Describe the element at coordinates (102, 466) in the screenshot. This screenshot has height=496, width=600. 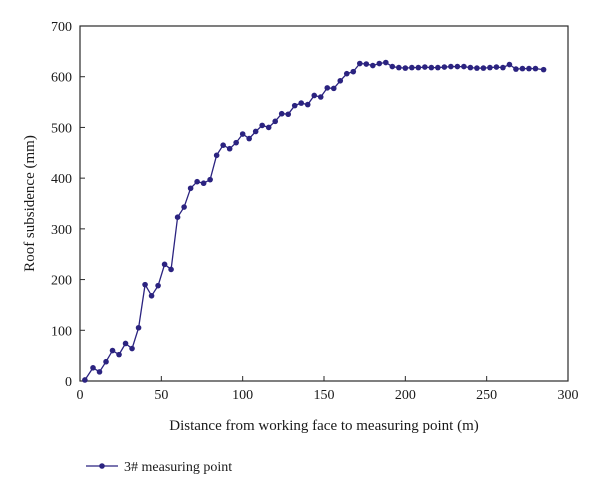
I see `legend-marker` at that location.